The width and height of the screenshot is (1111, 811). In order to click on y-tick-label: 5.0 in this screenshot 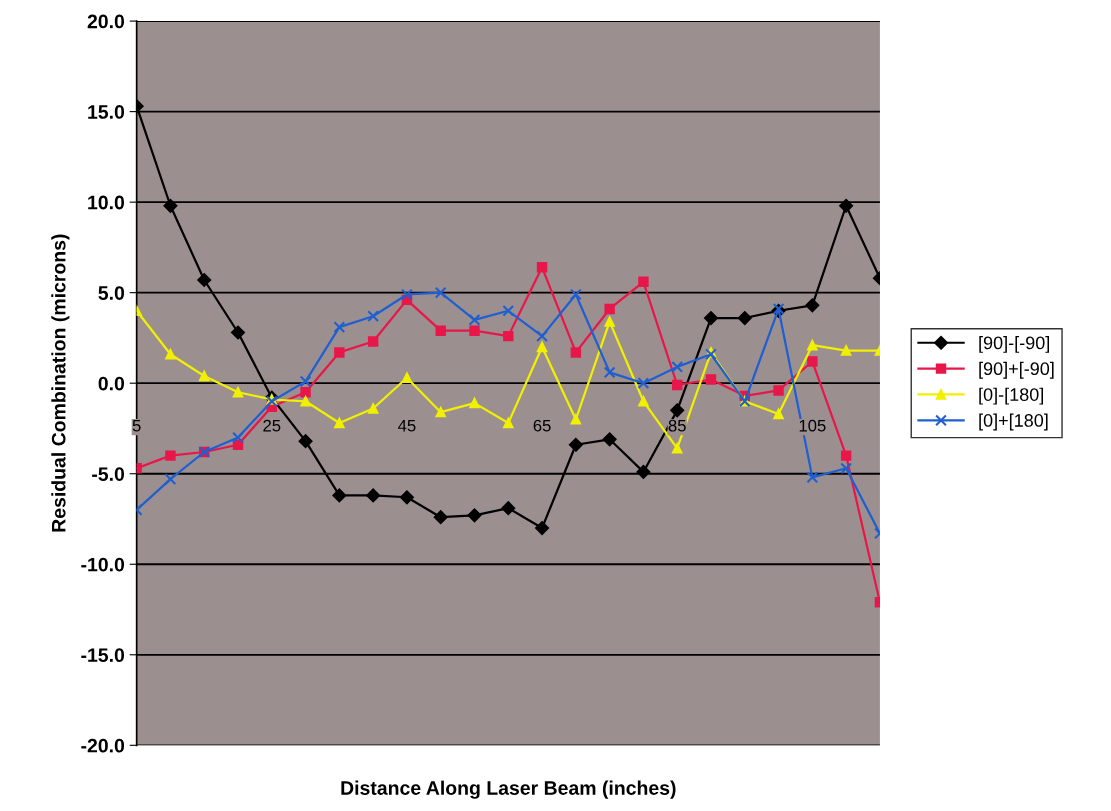, I will do `click(111, 293)`.